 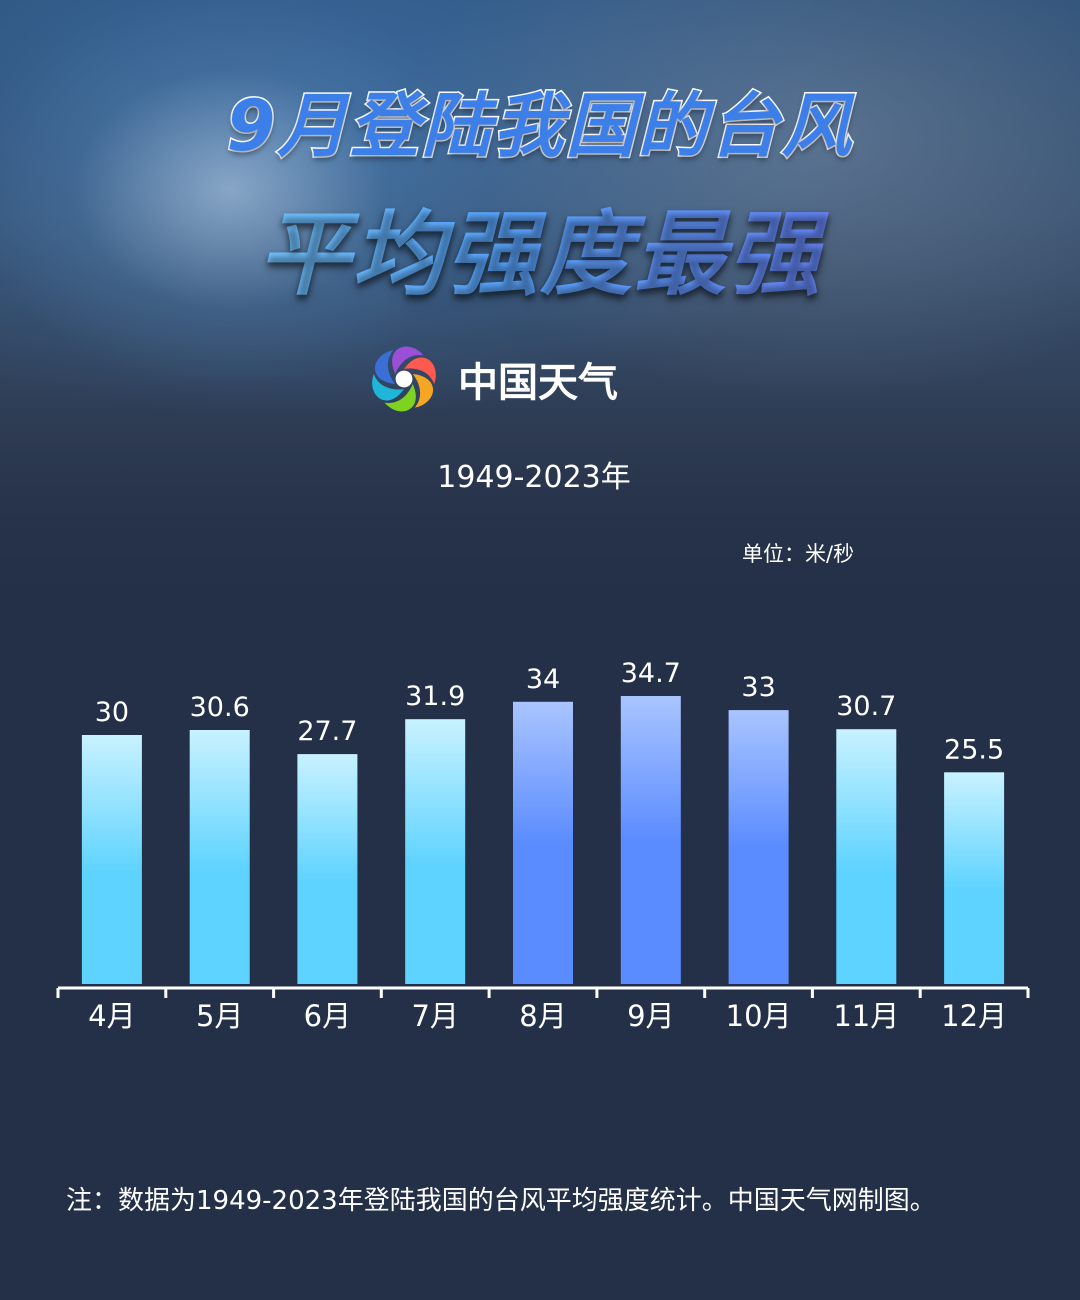 What do you see at coordinates (327, 731) in the screenshot?
I see `value-label: 27.7` at bounding box center [327, 731].